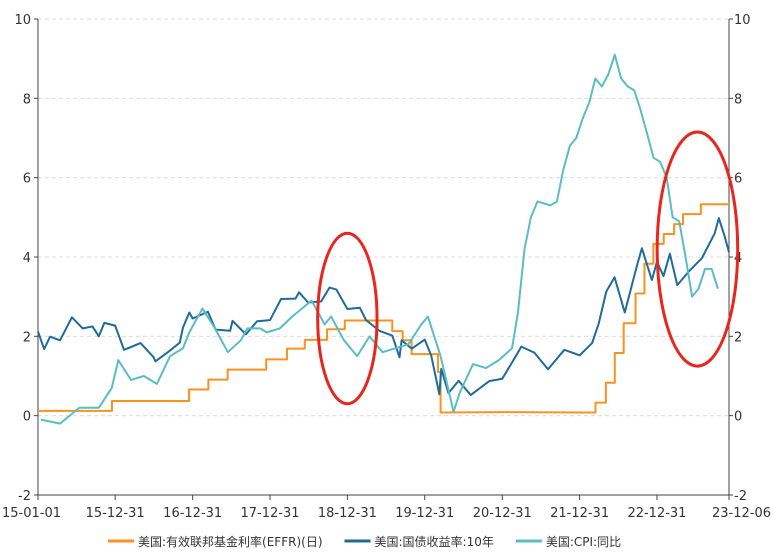  What do you see at coordinates (738, 337) in the screenshot?
I see `y-tick-label-right: 2` at bounding box center [738, 337].